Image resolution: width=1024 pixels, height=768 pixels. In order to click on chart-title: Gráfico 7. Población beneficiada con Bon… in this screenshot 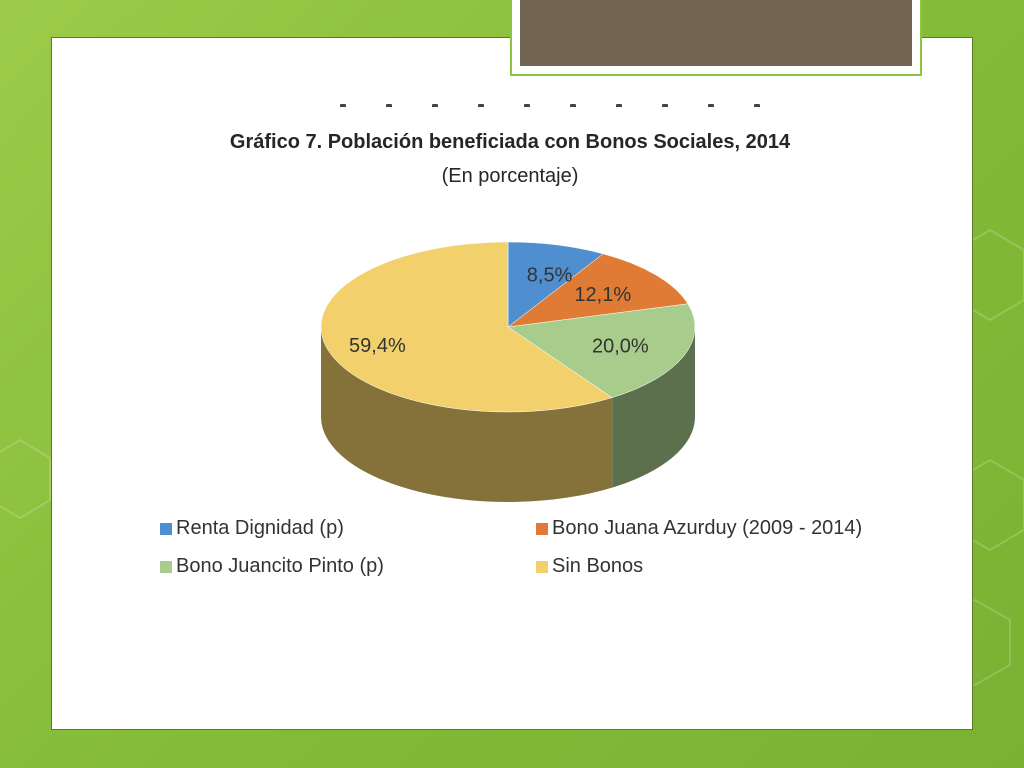, I will do `click(510, 142)`.